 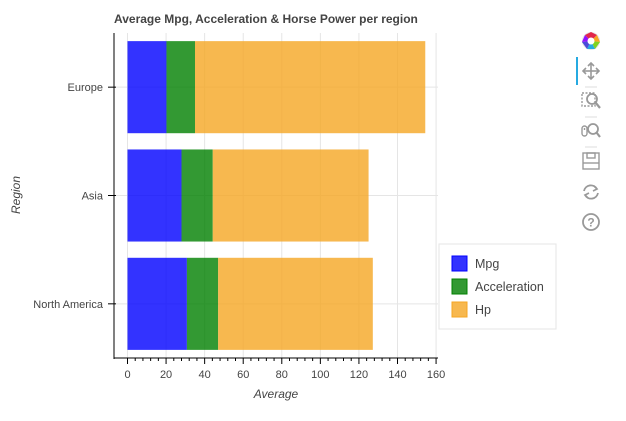 What do you see at coordinates (68, 305) in the screenshot?
I see `y-tick-label-2: North America` at bounding box center [68, 305].